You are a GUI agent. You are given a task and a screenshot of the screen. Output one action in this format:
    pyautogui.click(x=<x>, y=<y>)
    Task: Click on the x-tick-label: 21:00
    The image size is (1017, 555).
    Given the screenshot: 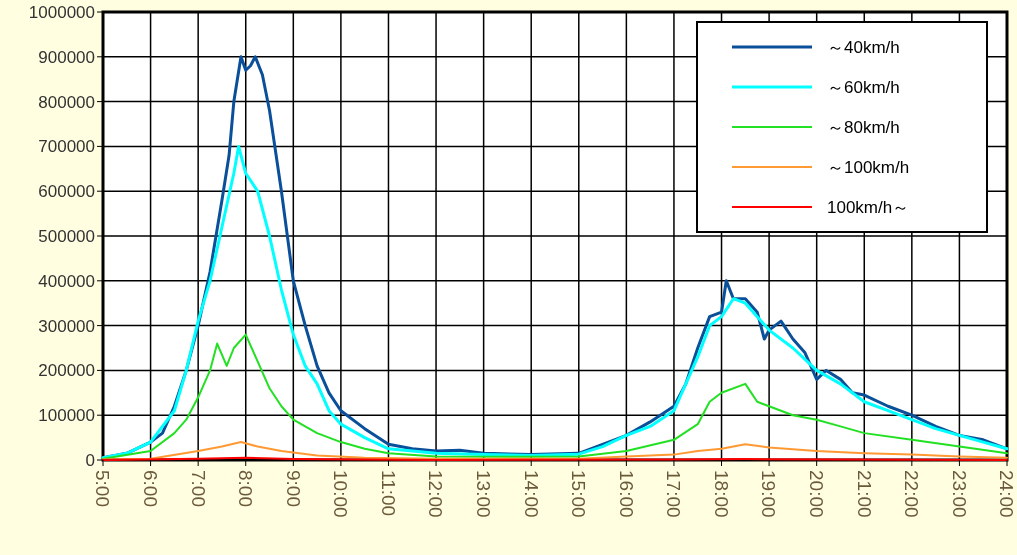 What is the action you would take?
    pyautogui.click(x=864, y=494)
    